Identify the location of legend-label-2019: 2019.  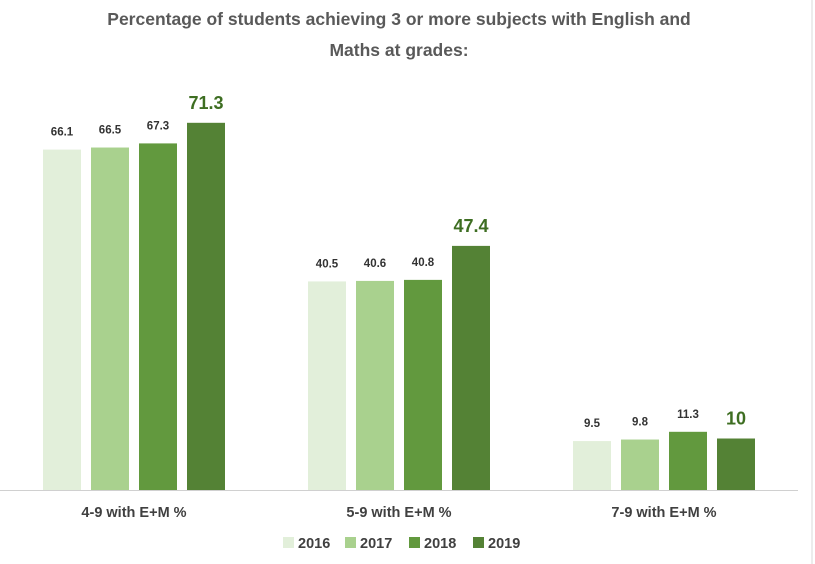
(504, 544).